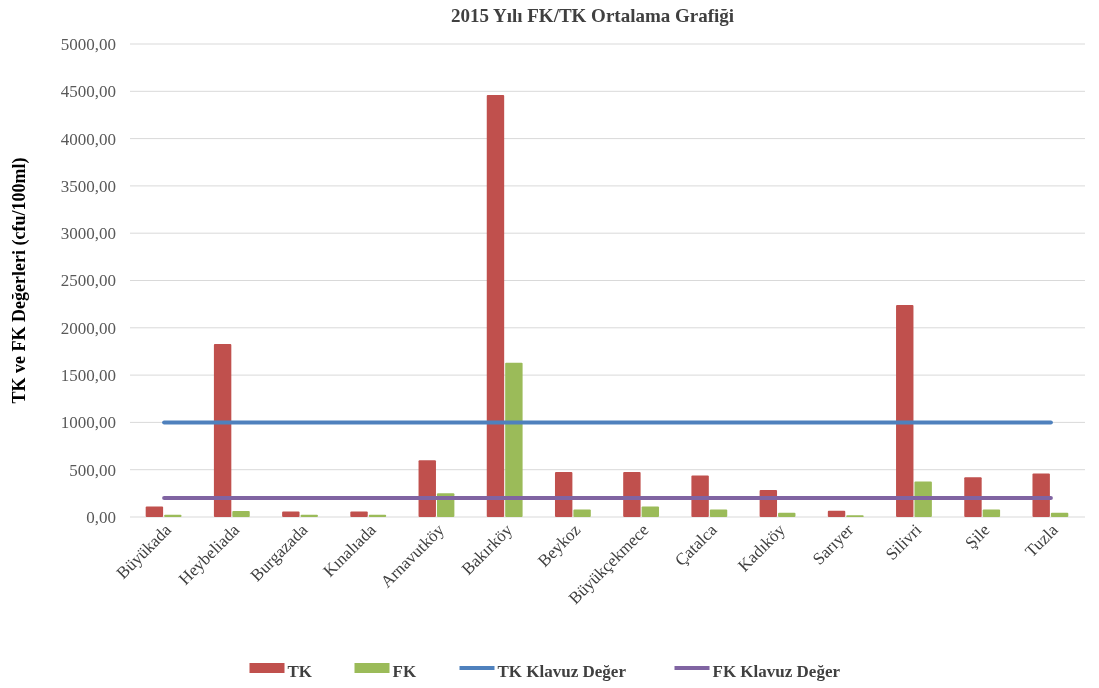 The image size is (1099, 688). Describe the element at coordinates (88, 186) in the screenshot. I see `y-tick-label: 3500,00` at that location.